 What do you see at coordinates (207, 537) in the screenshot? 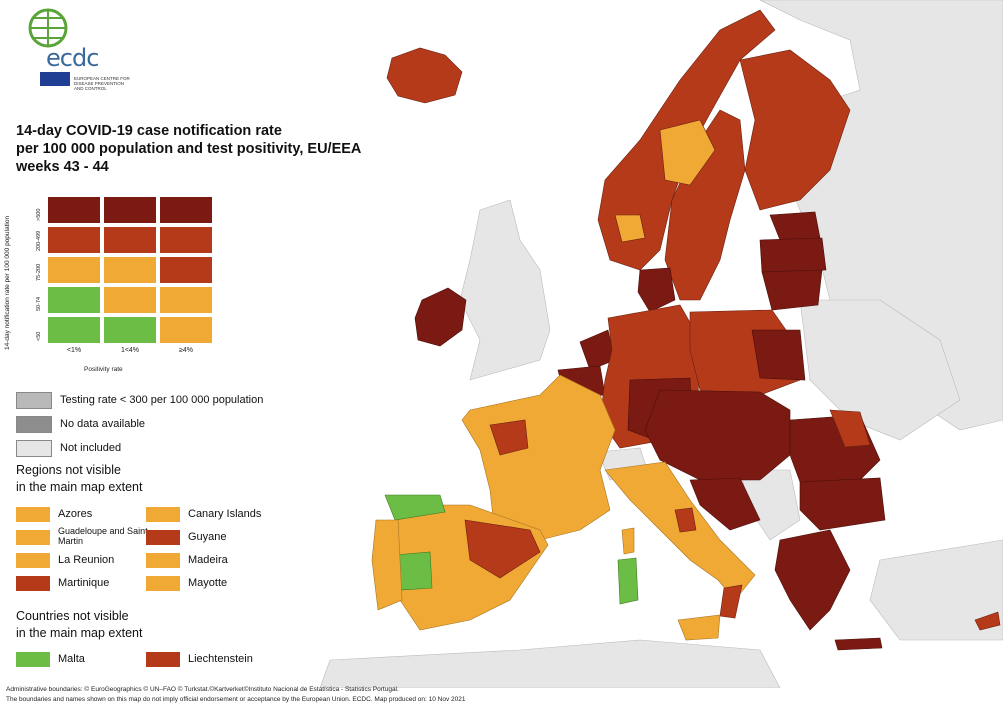
I see `legend-label: Guyane` at bounding box center [207, 537].